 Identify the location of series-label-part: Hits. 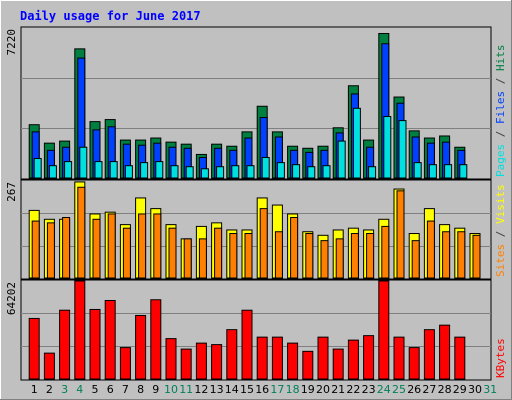
(500, 58).